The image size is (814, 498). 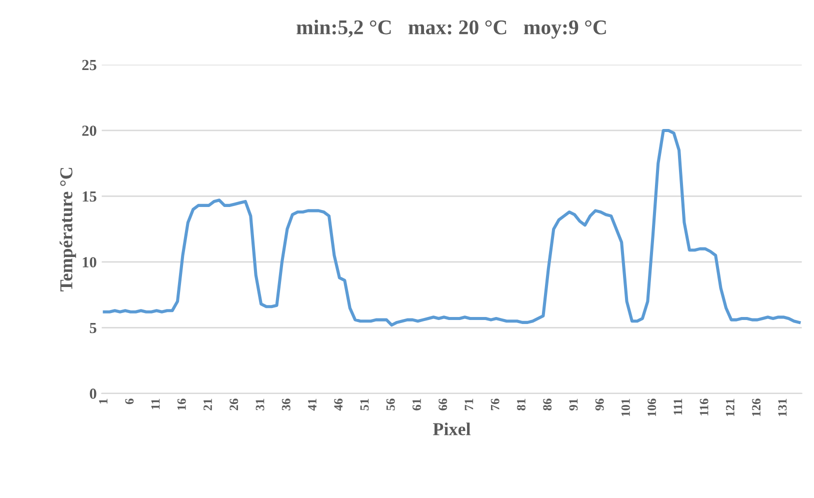 I want to click on y-tick-label: 5, so click(x=93, y=328).